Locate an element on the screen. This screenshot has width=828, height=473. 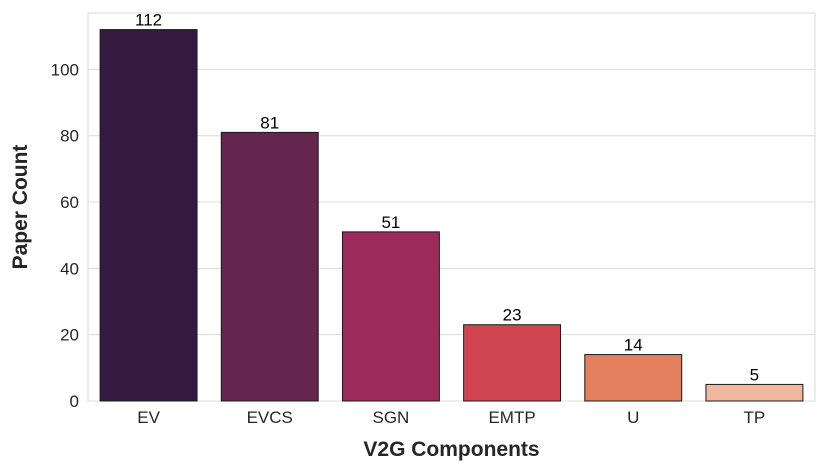
x-tick-label: EV is located at coordinates (148, 417).